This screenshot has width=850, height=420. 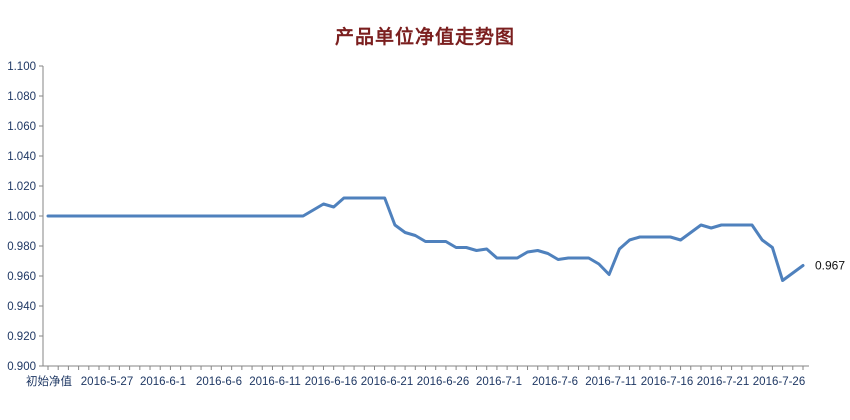 What do you see at coordinates (21, 187) in the screenshot?
I see `y-tick-label: 1.020` at bounding box center [21, 187].